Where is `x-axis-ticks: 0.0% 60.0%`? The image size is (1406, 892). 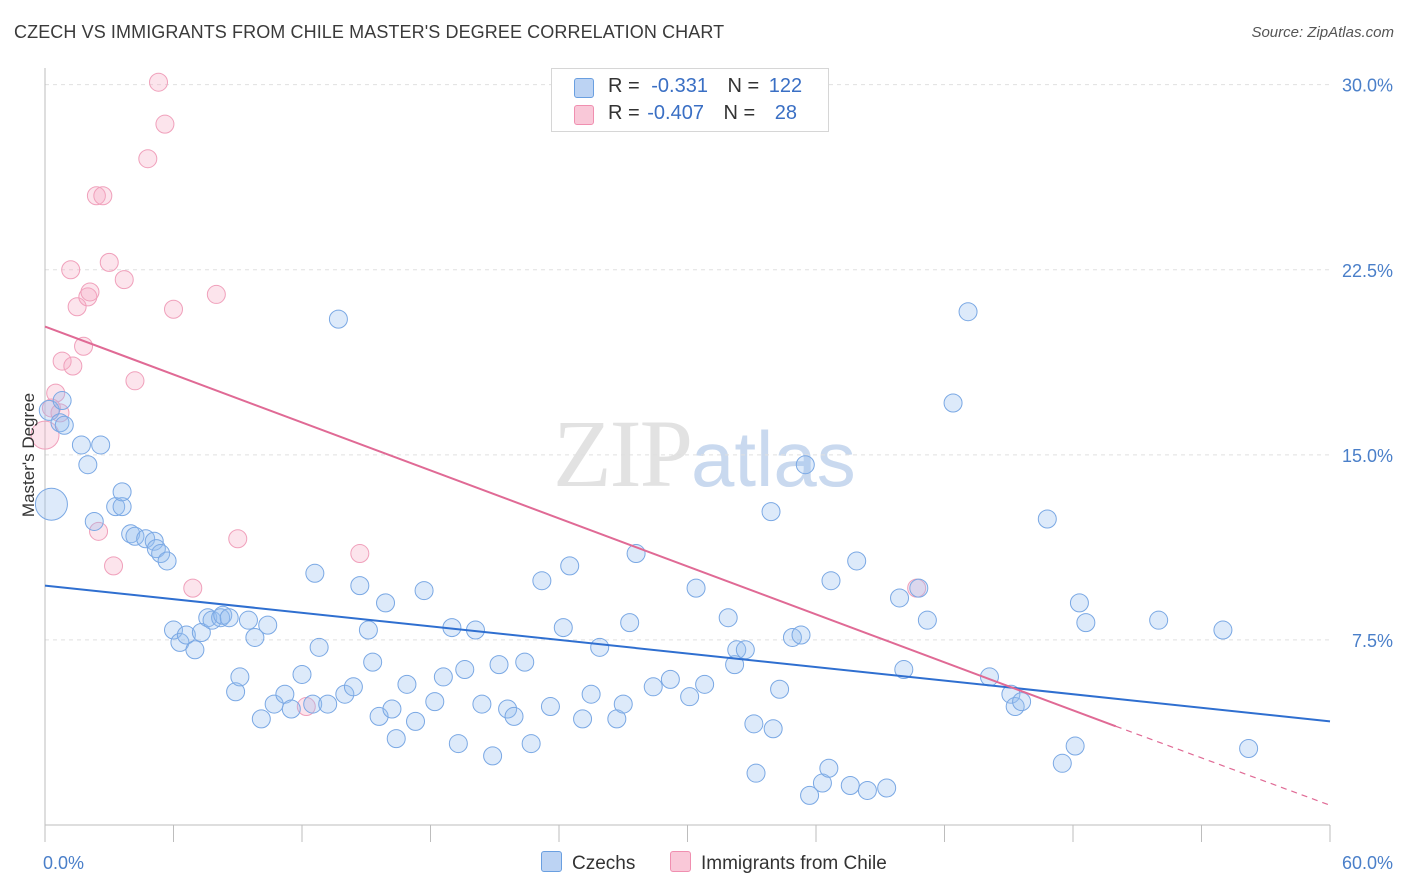
x-axis-ticks: 0.0% 60.0% is located at coordinates (718, 863).